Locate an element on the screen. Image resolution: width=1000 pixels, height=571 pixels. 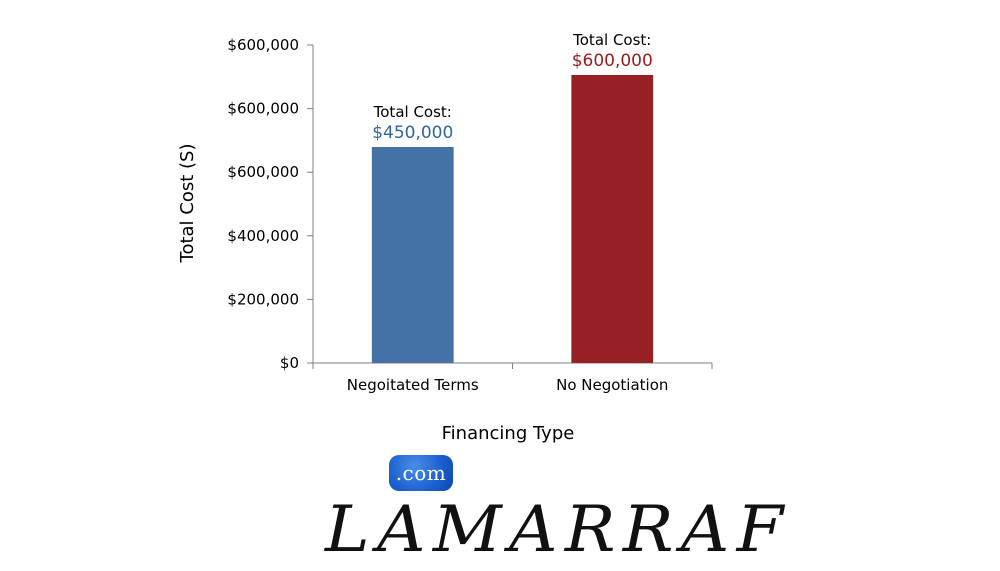
data-label-value: $450,000 is located at coordinates (412, 133).